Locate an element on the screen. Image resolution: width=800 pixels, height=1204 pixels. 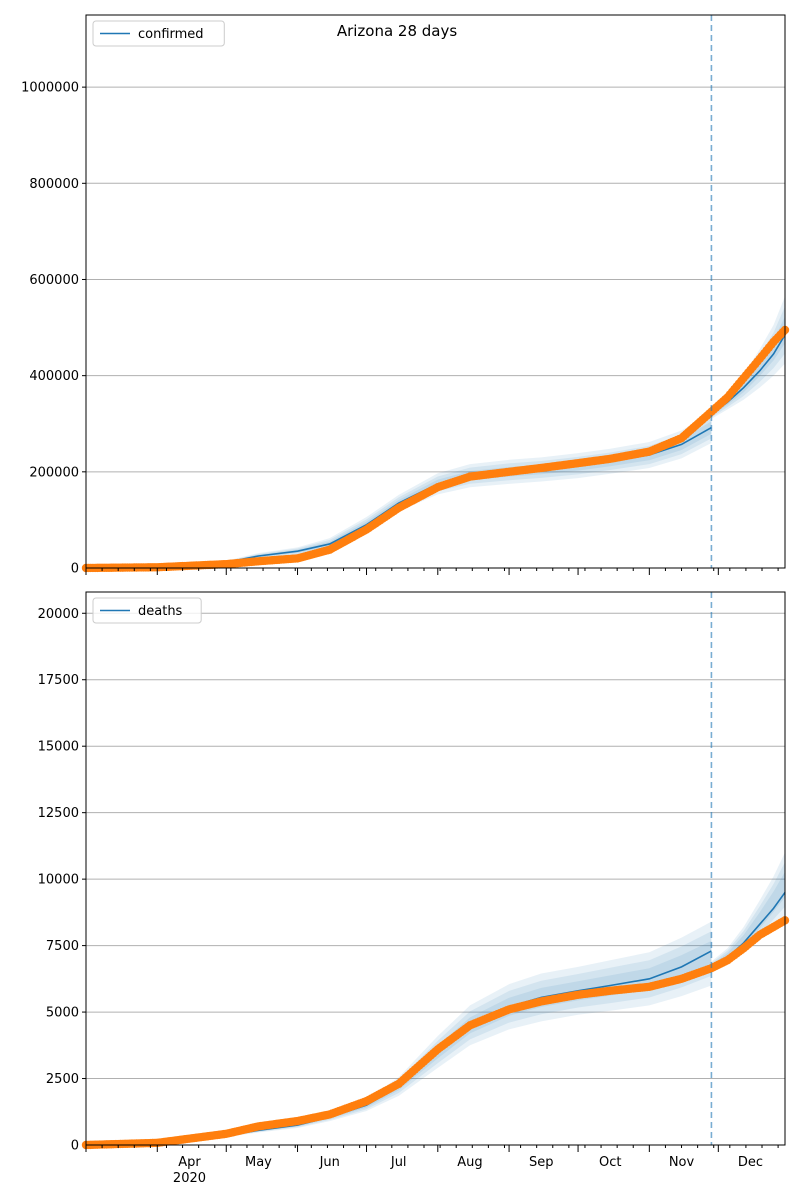
legend: deaths is located at coordinates (147, 610).